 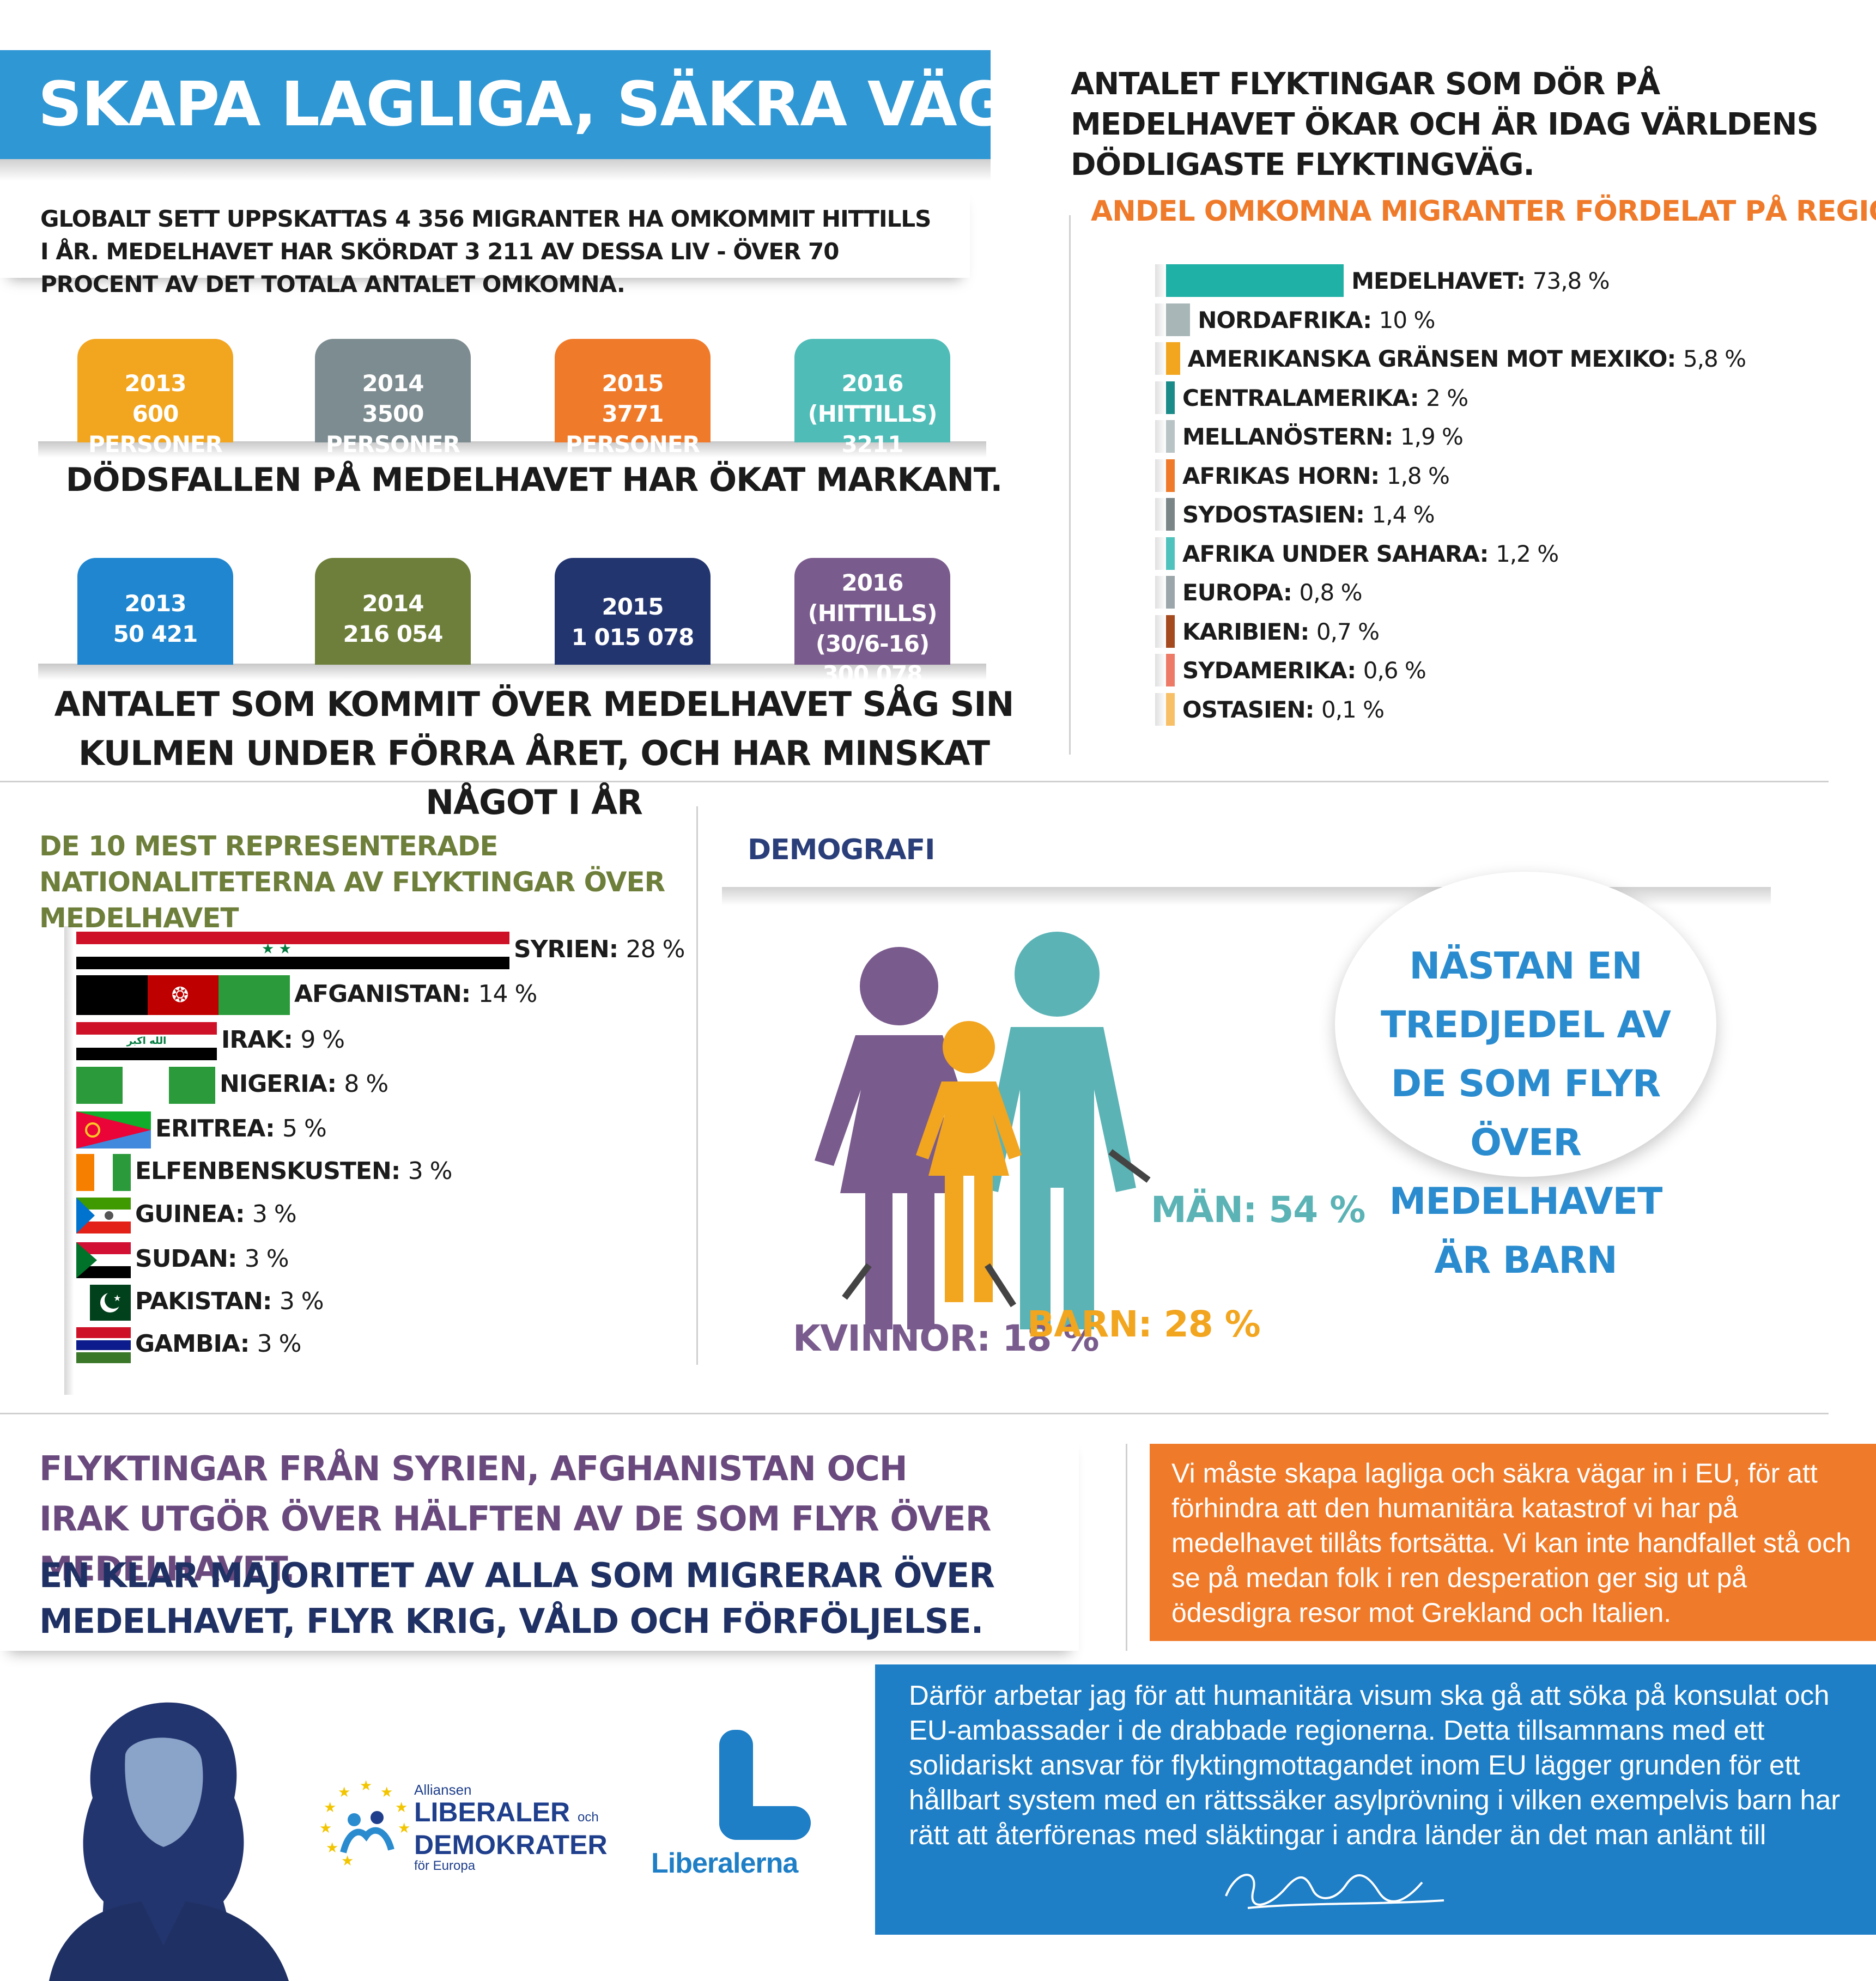 What do you see at coordinates (1284, 475) in the screenshot?
I see `region-category: AFRIKAS HORN:` at bounding box center [1284, 475].